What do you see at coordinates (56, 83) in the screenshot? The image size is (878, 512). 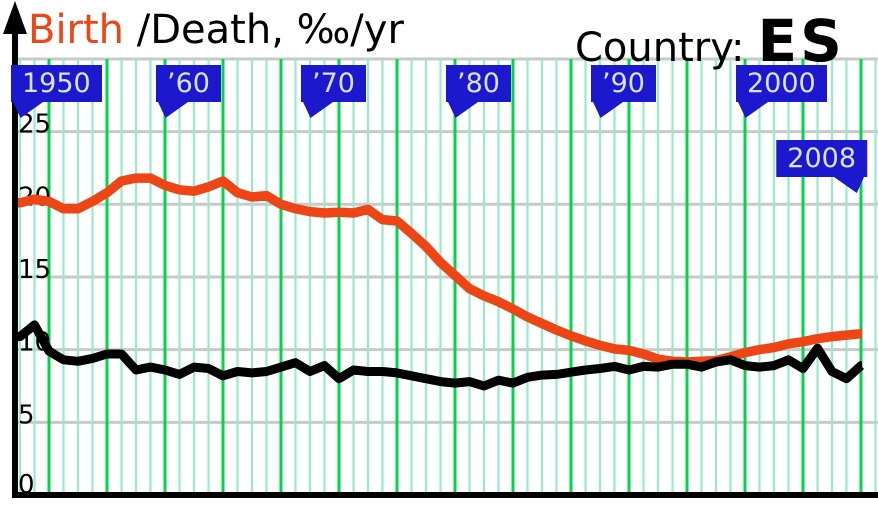 I see `year-flag-label: 1950` at bounding box center [56, 83].